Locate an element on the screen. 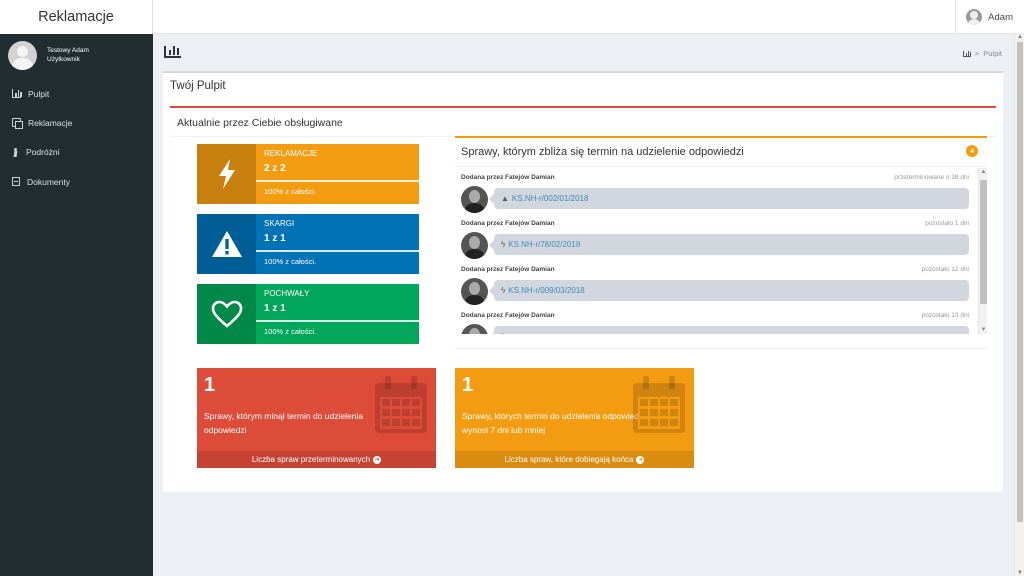 This screenshot has width=1024, height=576. copy-icon is located at coordinates (17, 124).